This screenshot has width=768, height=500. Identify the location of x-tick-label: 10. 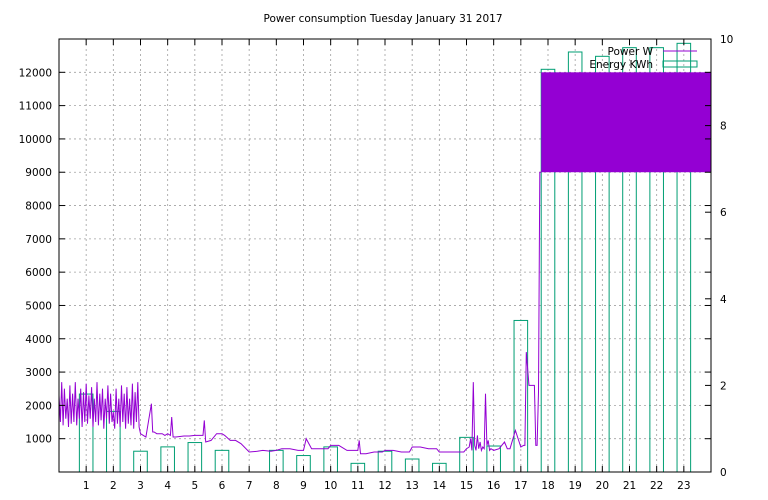
(330, 486).